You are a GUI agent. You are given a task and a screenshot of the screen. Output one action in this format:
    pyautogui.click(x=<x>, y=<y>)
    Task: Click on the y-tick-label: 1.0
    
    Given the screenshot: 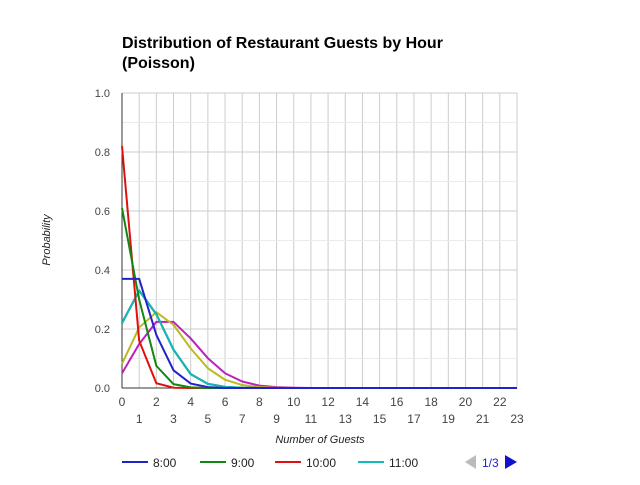 What is the action you would take?
    pyautogui.click(x=102, y=94)
    